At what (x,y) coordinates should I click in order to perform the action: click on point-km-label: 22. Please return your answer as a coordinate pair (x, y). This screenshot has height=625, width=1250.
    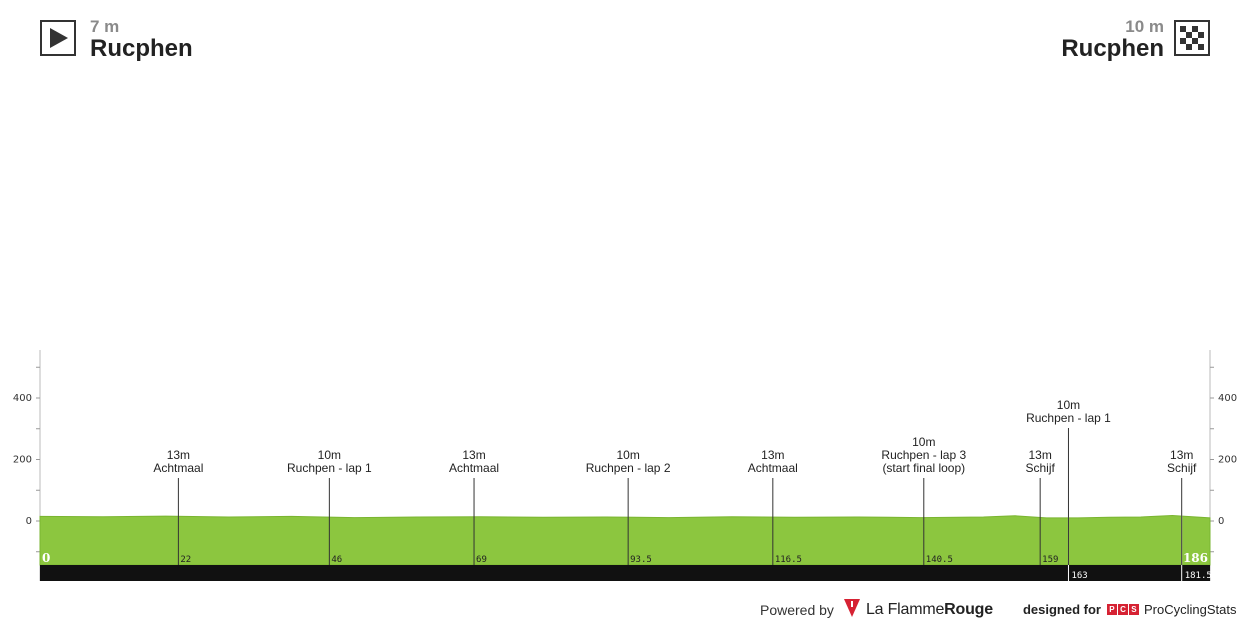
    Looking at the image, I should click on (185, 560).